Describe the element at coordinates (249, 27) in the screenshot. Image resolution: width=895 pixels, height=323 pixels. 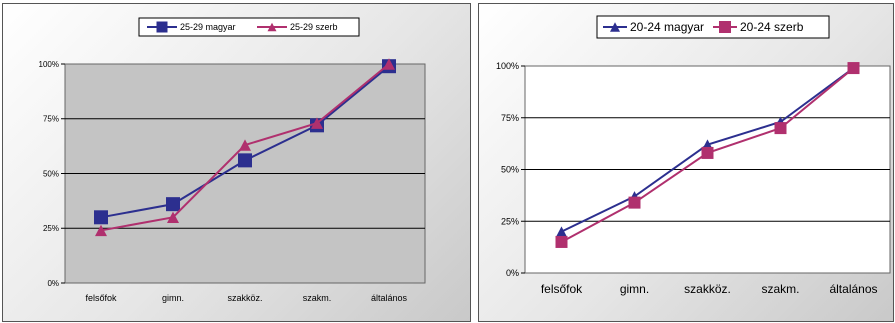
I see `legend-box` at that location.